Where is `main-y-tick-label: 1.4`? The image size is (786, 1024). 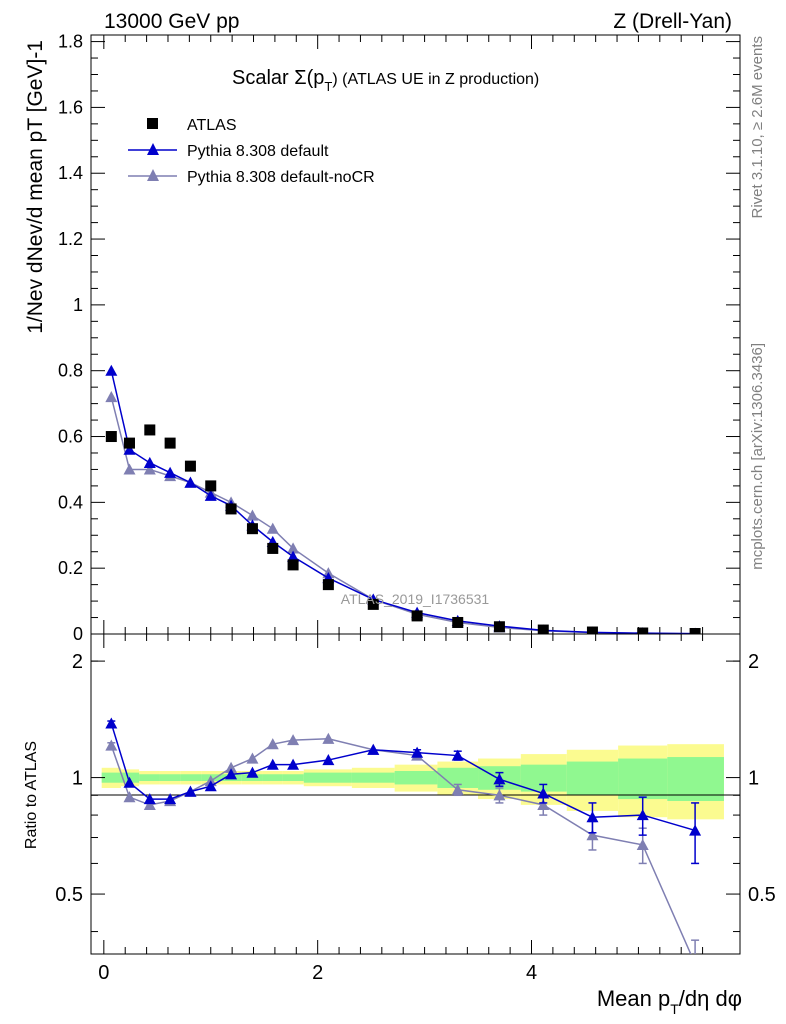 main-y-tick-label: 1.4 is located at coordinates (70, 173).